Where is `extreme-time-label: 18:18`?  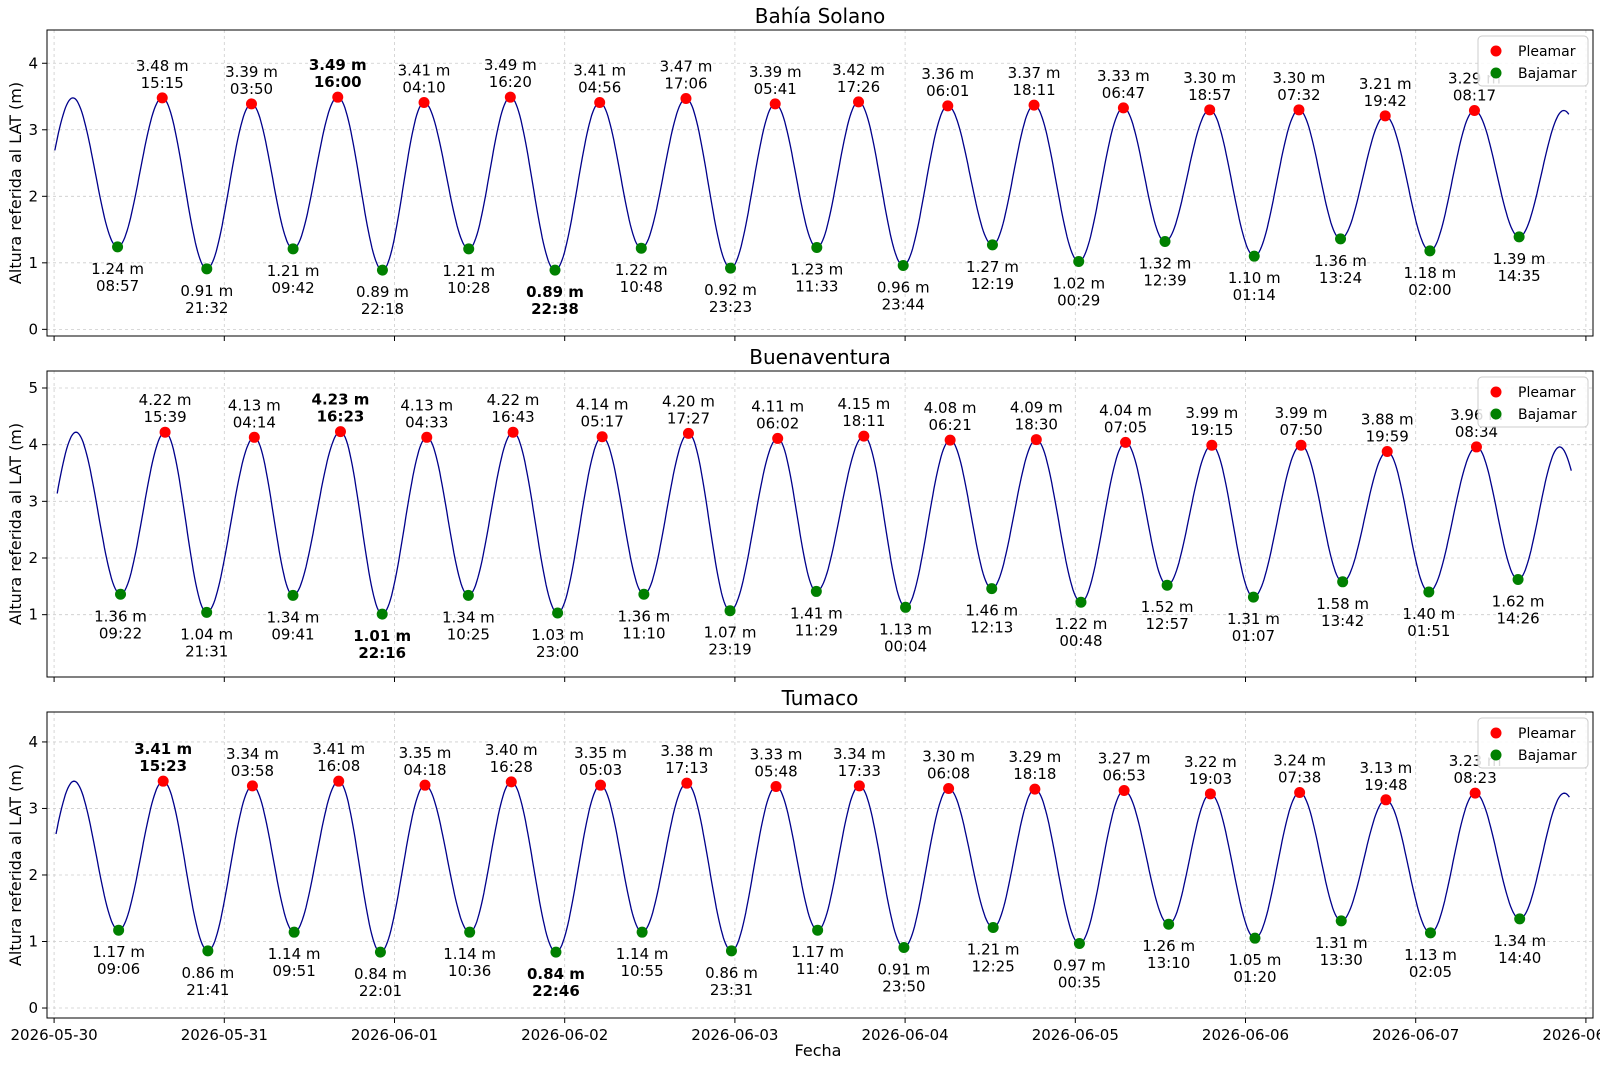
extreme-time-label: 18:18 is located at coordinates (1034, 774).